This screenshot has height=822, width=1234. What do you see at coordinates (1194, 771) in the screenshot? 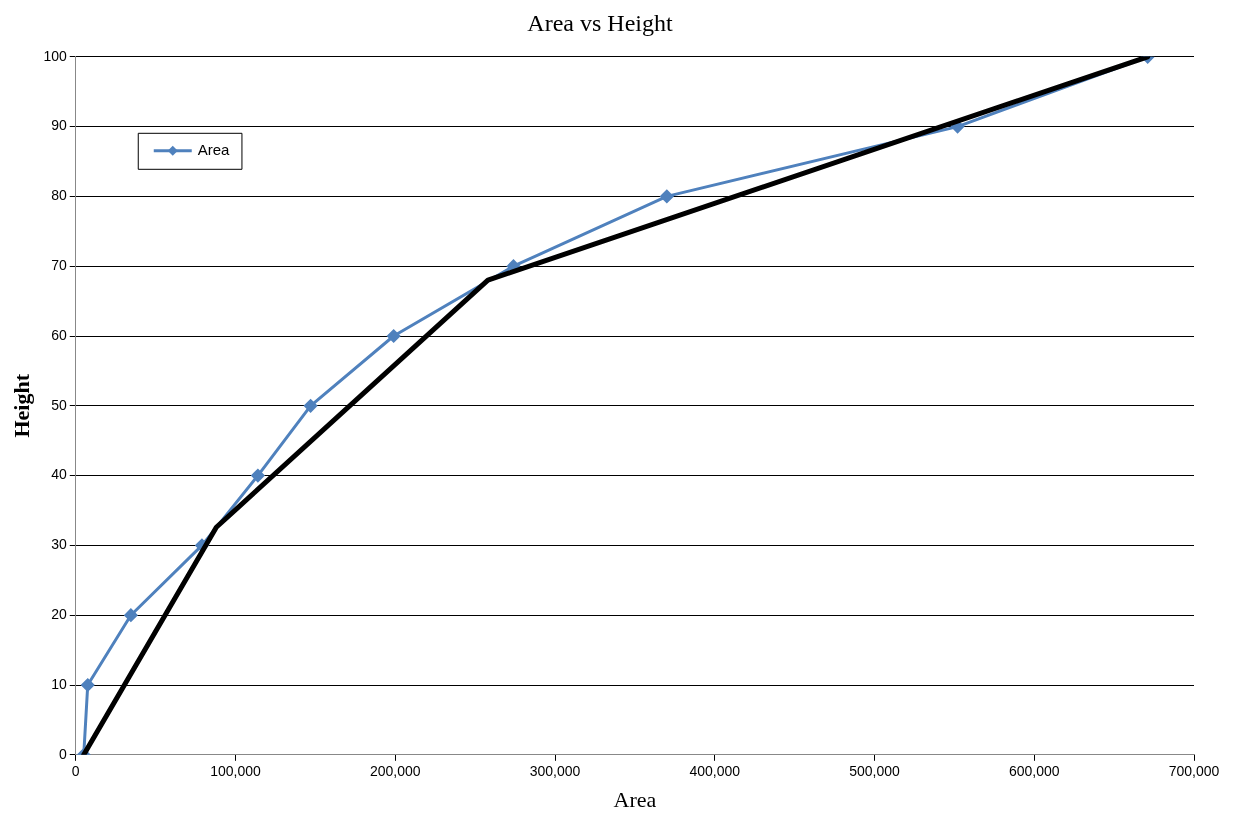
I see `x-tick-label: 700,000` at bounding box center [1194, 771].